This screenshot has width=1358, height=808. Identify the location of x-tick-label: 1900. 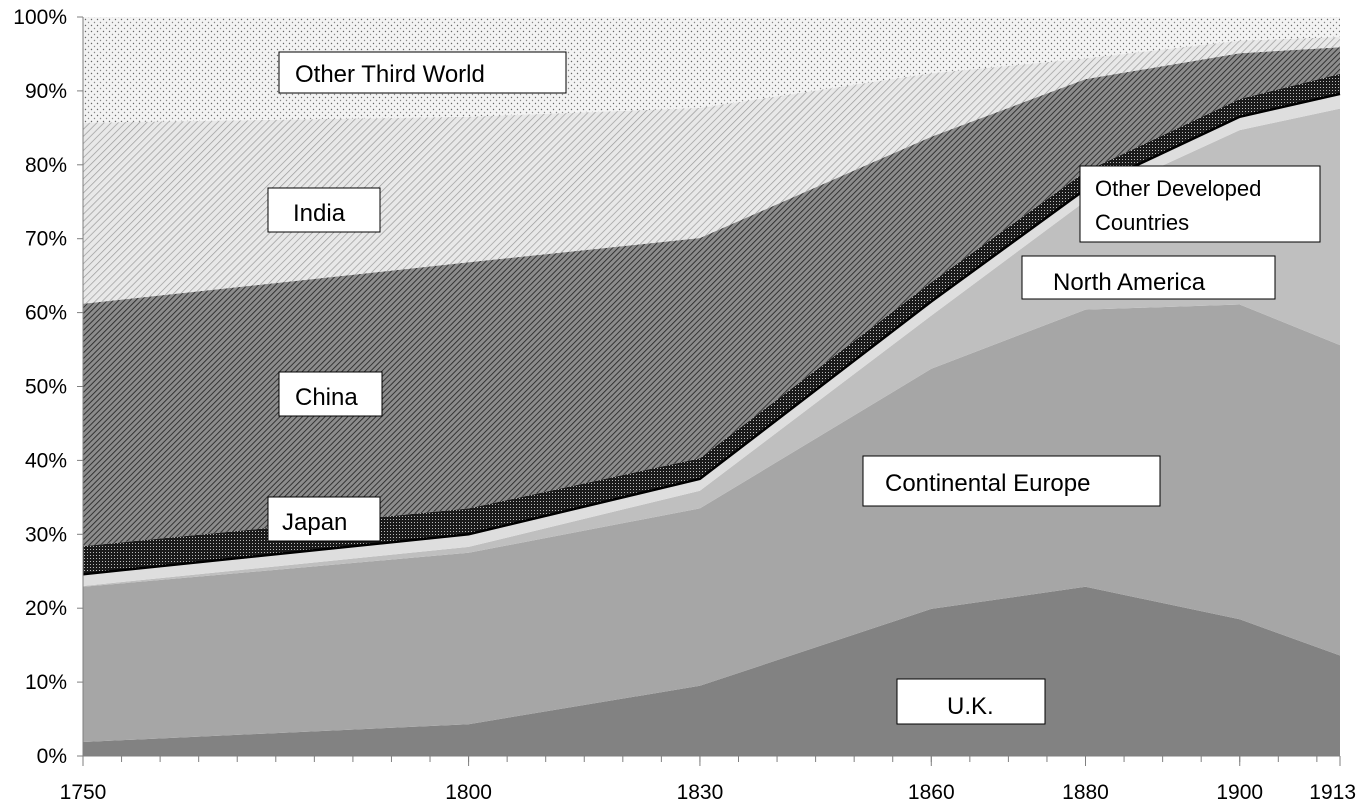
(1239, 792).